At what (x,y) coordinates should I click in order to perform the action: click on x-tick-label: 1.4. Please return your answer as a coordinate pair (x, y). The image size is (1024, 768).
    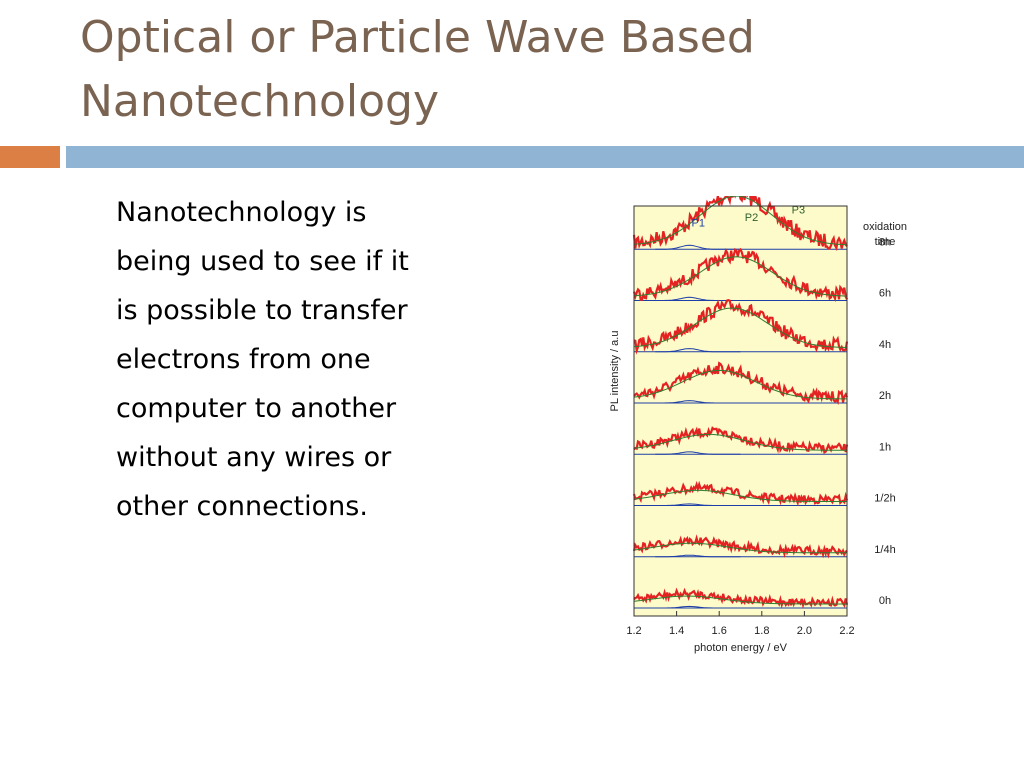
    Looking at the image, I should click on (676, 631).